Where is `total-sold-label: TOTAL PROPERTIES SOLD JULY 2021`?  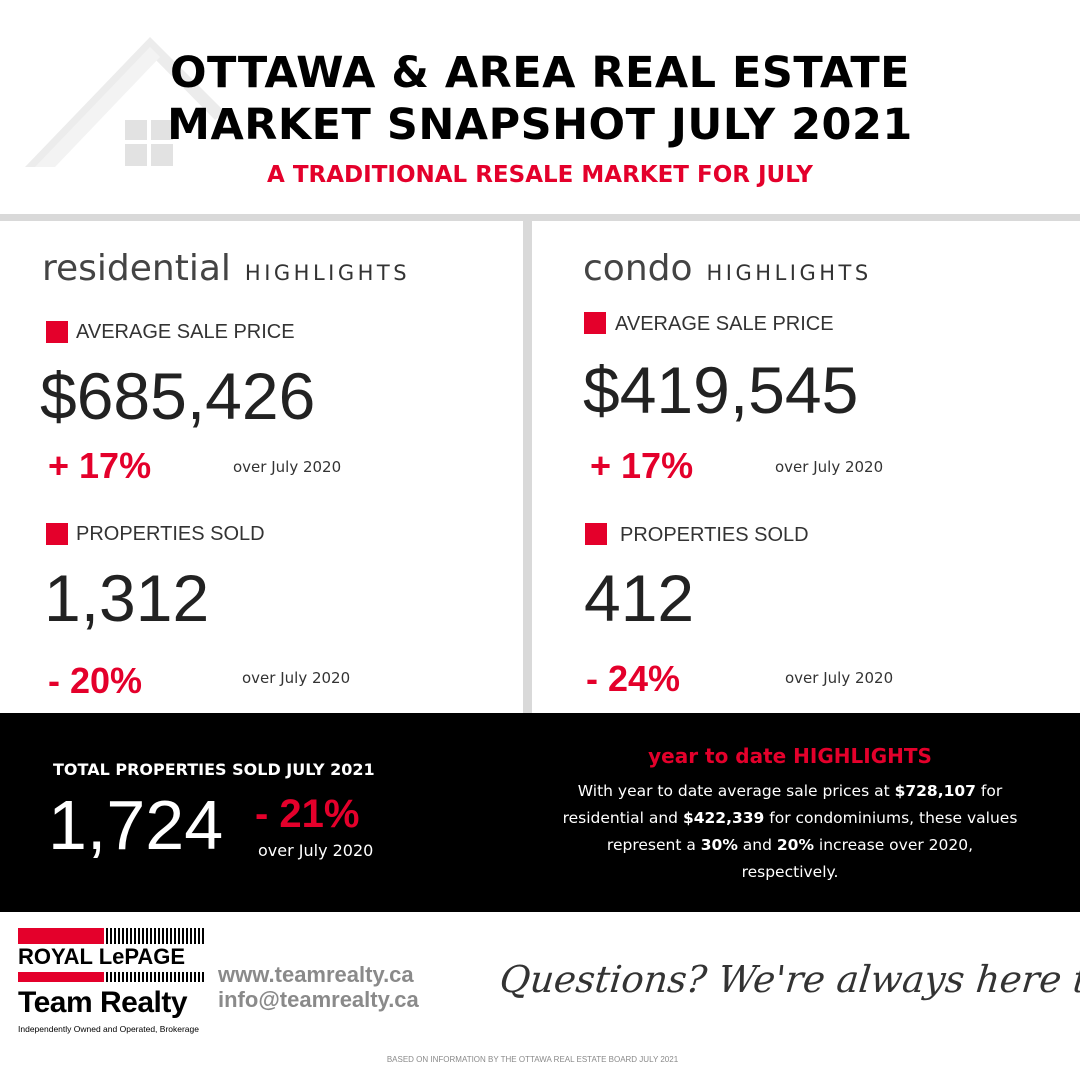
total-sold-label: TOTAL PROPERTIES SOLD JULY 2021 is located at coordinates (214, 769).